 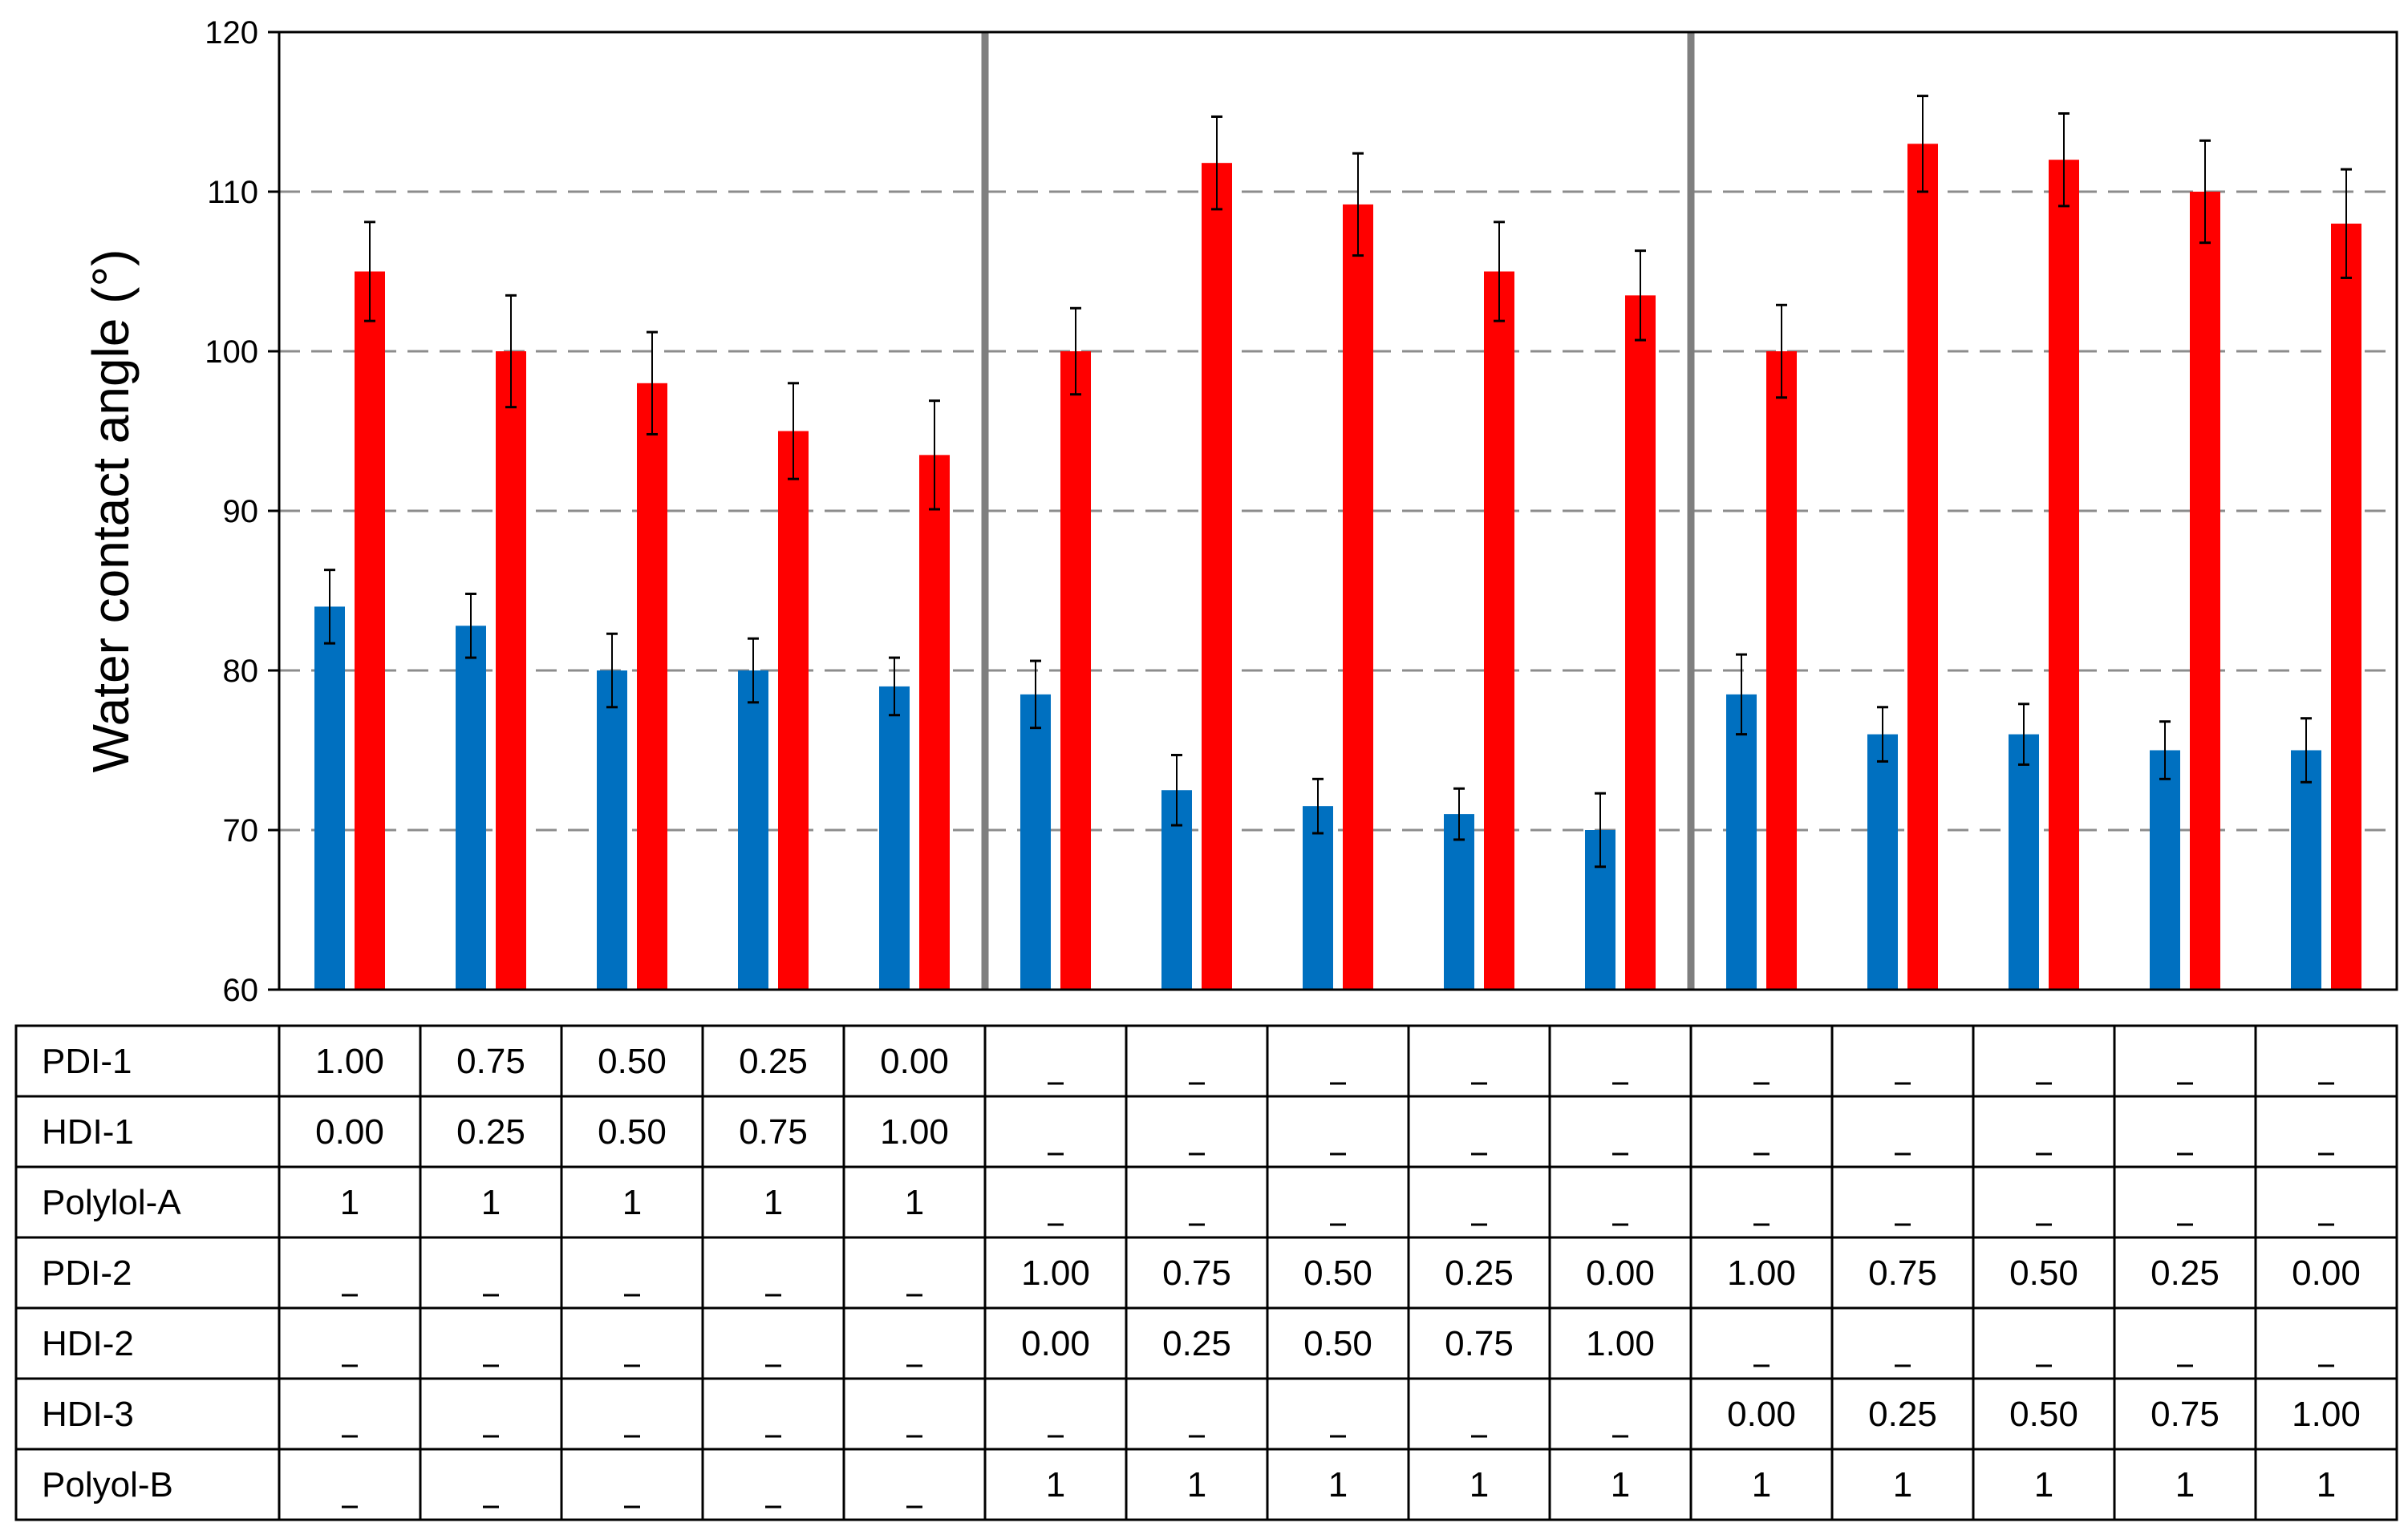 What do you see at coordinates (241, 830) in the screenshot?
I see `y-tick-label: 70` at bounding box center [241, 830].